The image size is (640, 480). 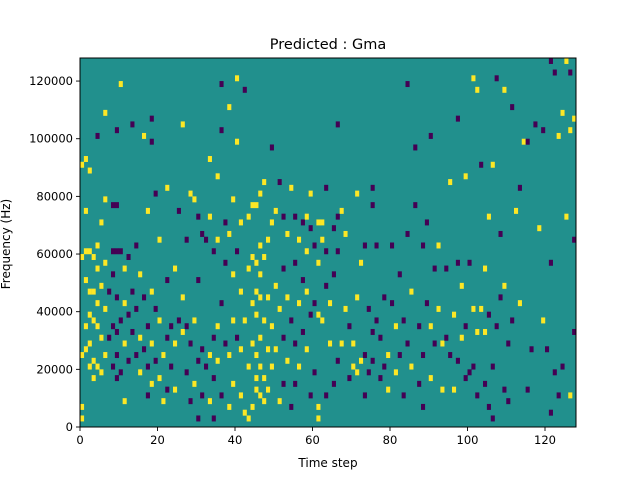 I want to click on x-tick-label: 0, so click(x=79, y=440).